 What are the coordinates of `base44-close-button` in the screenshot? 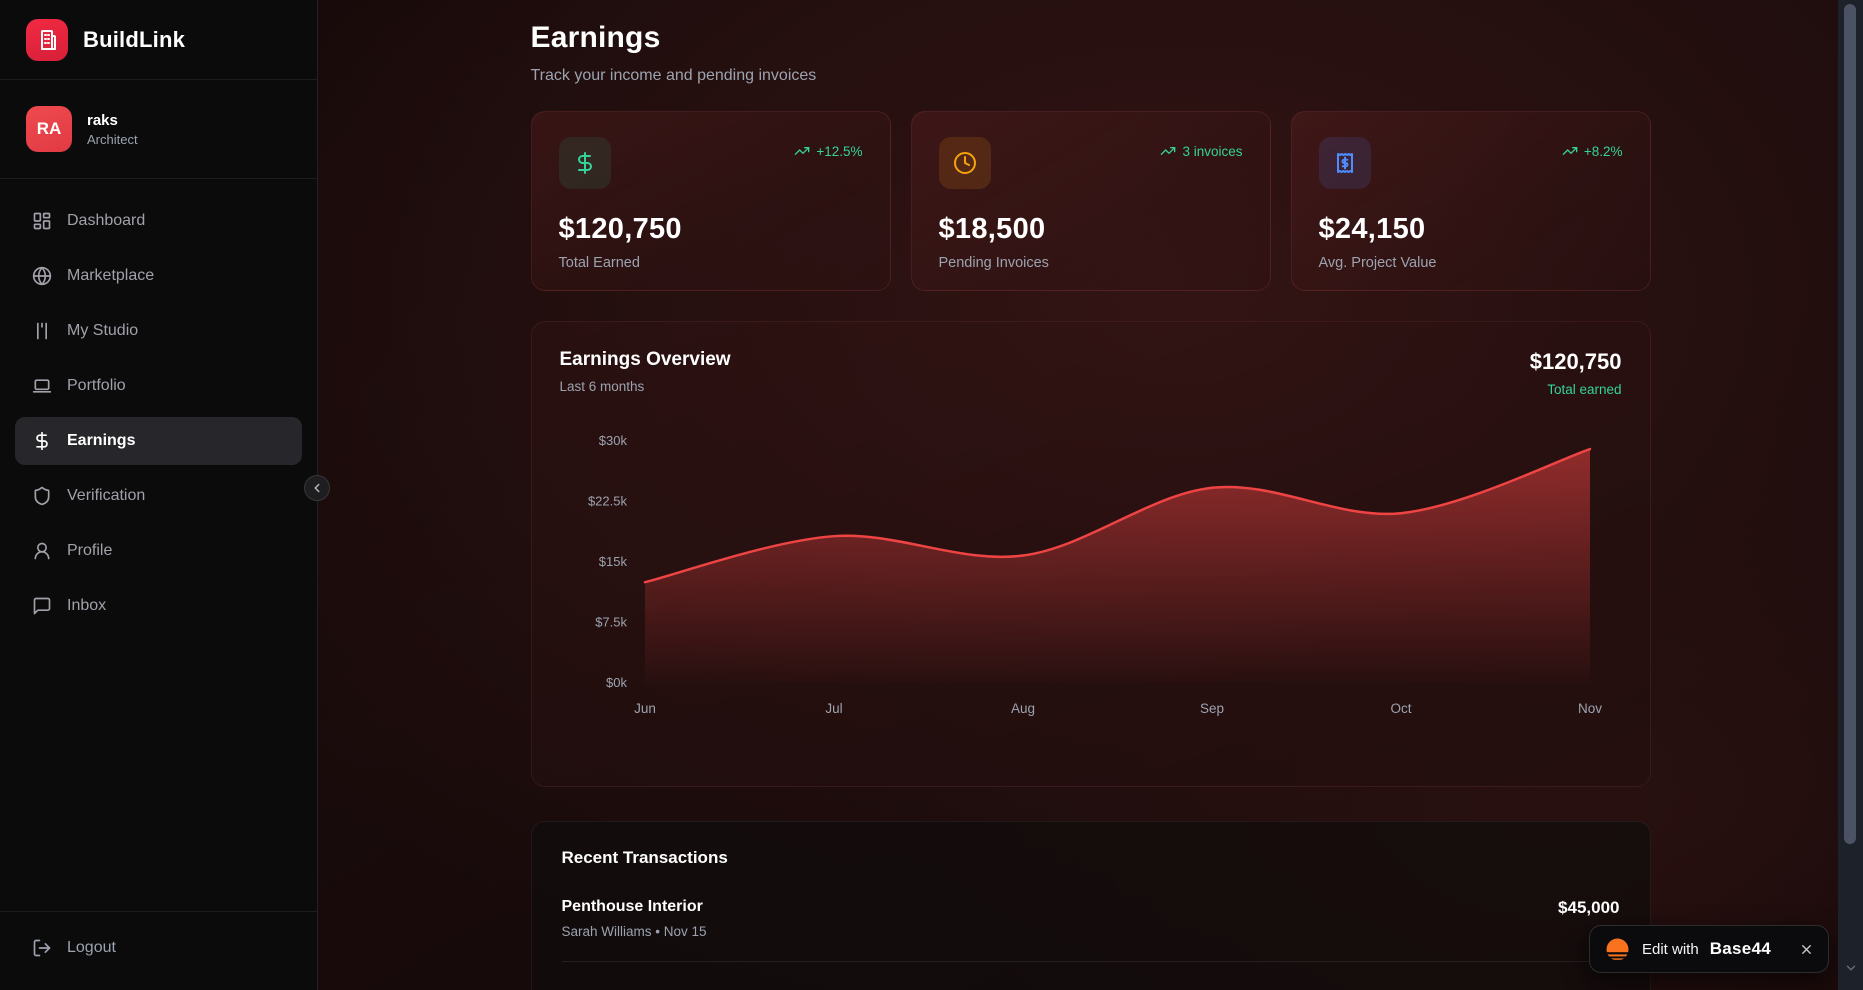 It's located at (1806, 949).